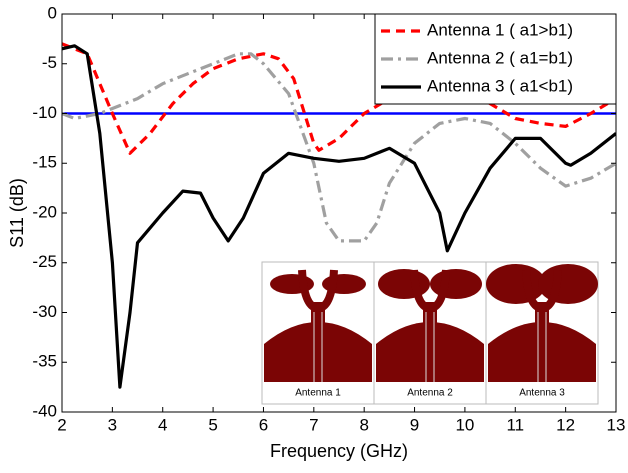 This screenshot has width=628, height=473. I want to click on x-tick-label: 11, so click(515, 424).